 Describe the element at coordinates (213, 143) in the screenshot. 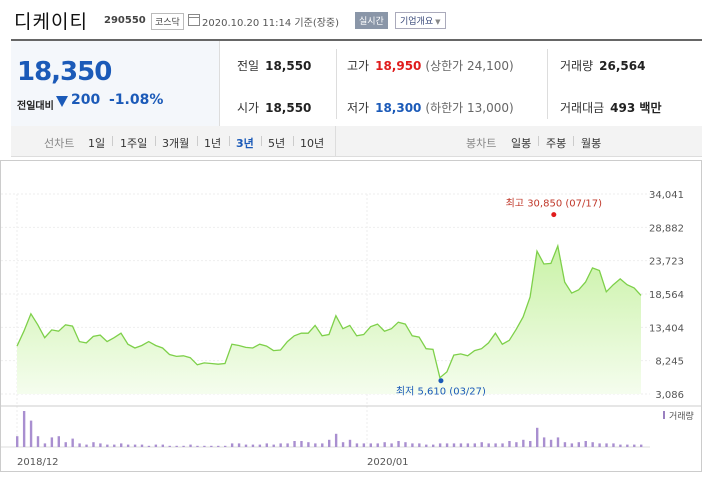

I see `period-1y-button: 1년` at that location.